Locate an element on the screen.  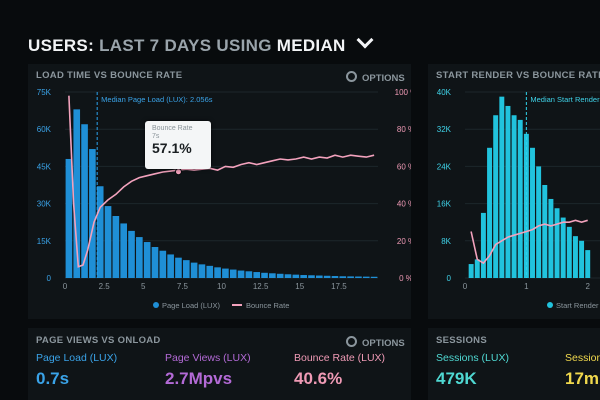
pageviews-options-button: OPTIONS is located at coordinates (375, 342).